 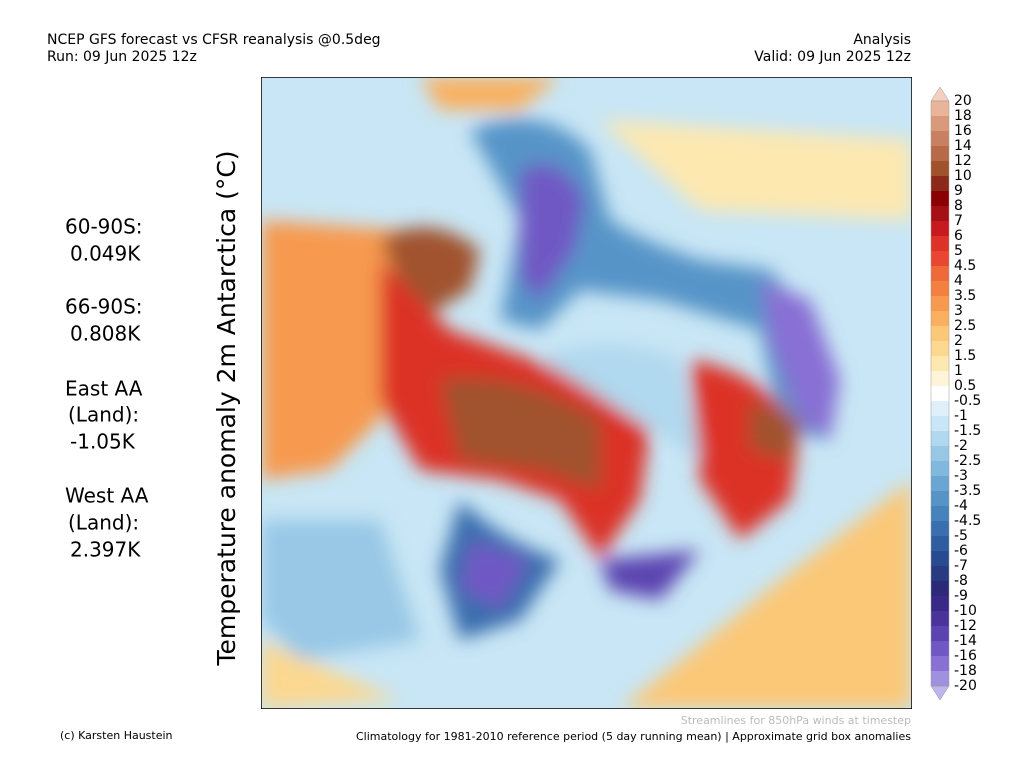 What do you see at coordinates (105, 334) in the screenshot?
I see `stat-text: 0.808K` at bounding box center [105, 334].